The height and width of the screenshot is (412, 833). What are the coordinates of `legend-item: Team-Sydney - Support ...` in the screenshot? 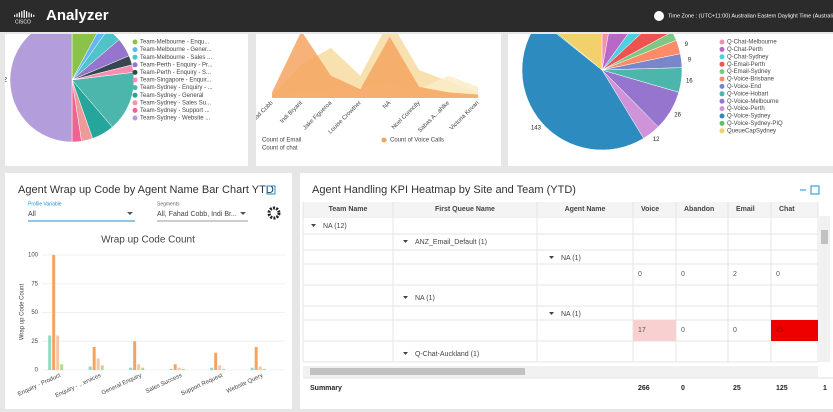 It's located at (175, 111).